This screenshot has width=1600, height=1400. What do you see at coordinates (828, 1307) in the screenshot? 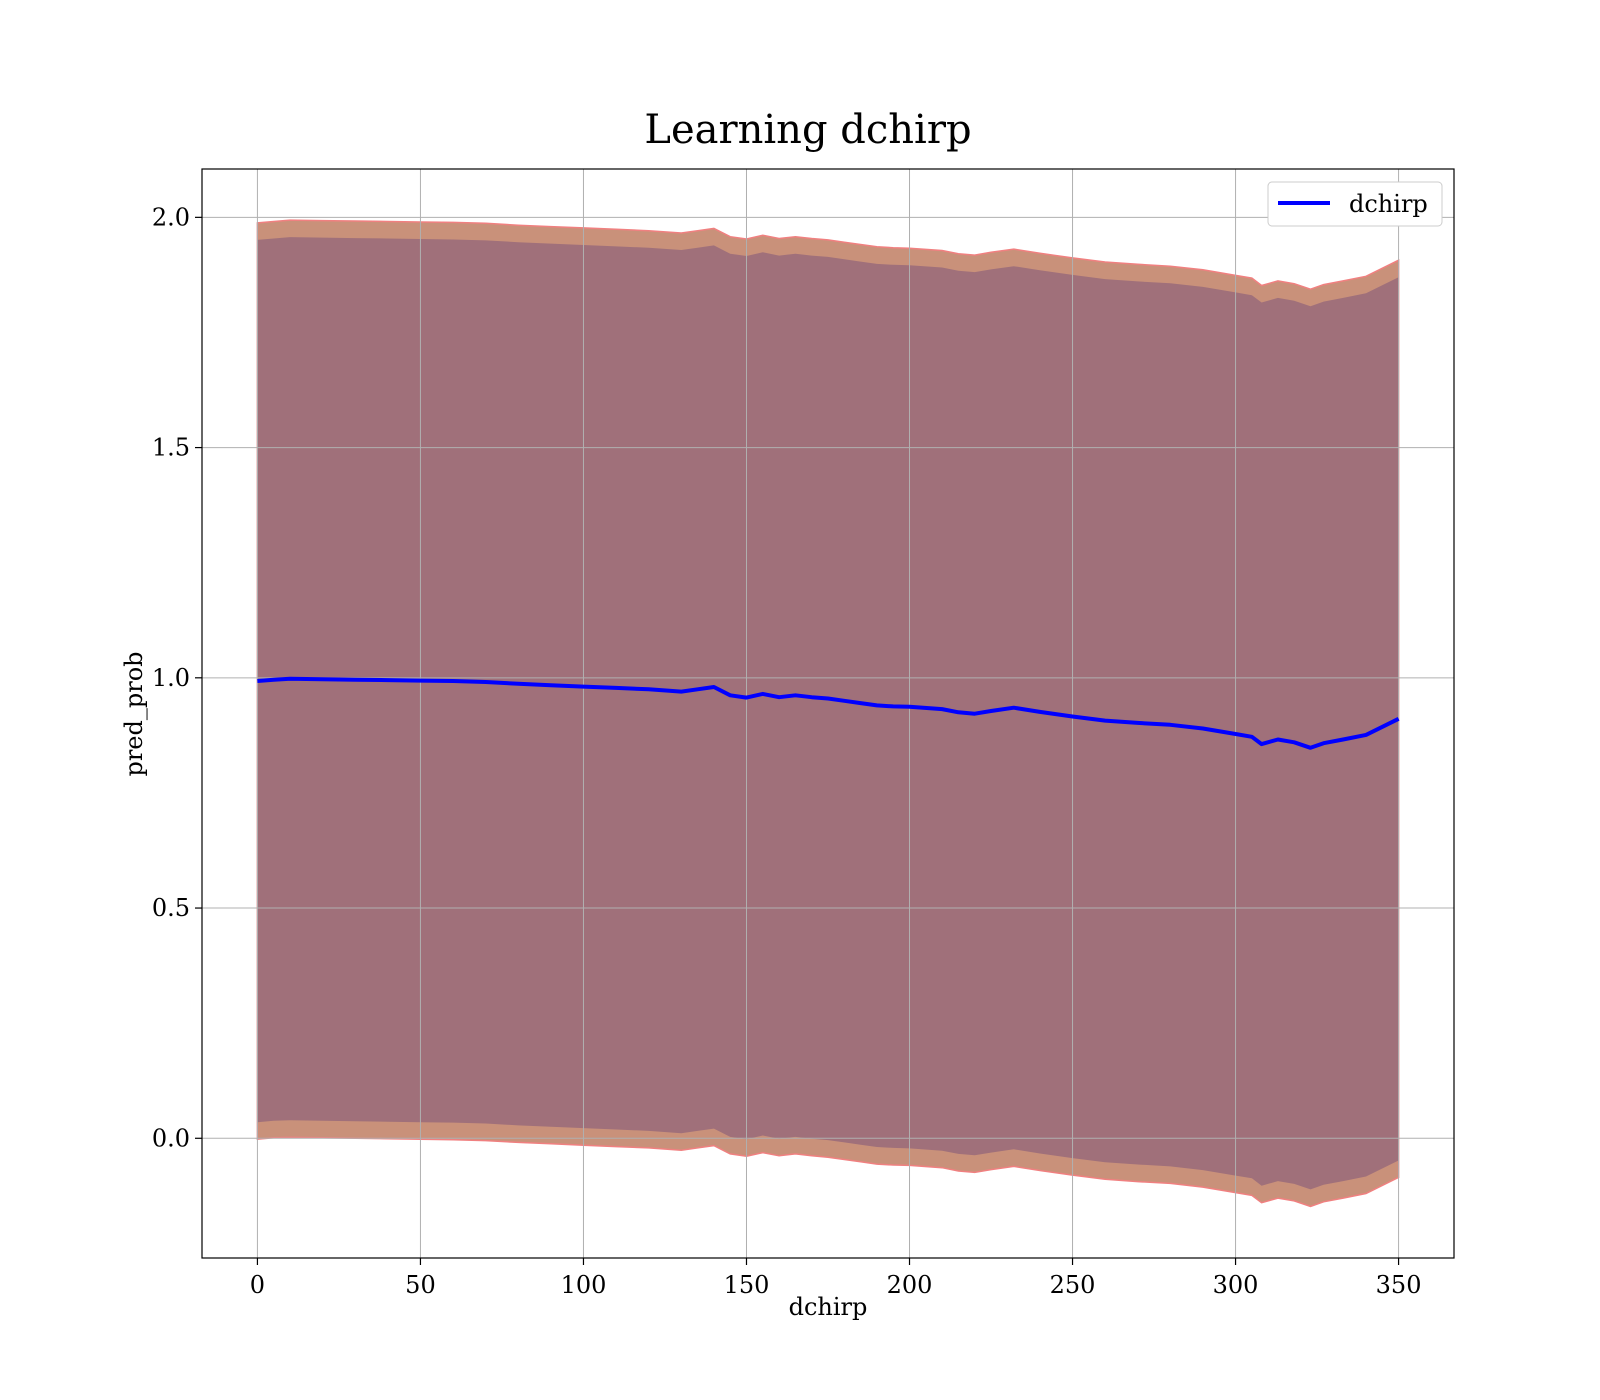
I see `x-axis-label: dchirp` at bounding box center [828, 1307].